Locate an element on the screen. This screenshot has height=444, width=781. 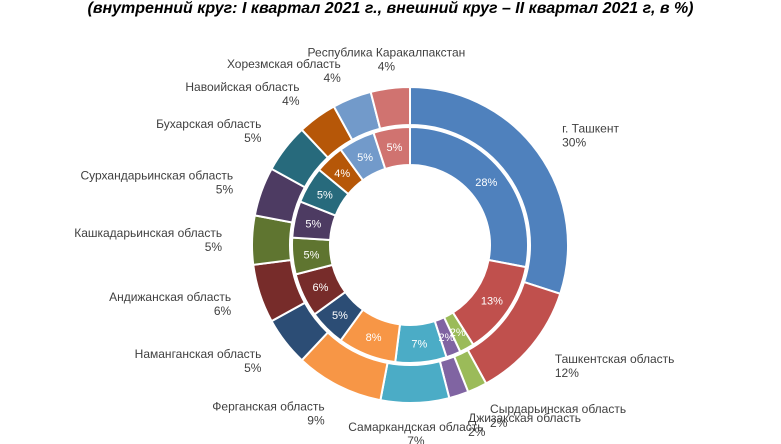
outer-label-value: 30% is located at coordinates (574, 142).